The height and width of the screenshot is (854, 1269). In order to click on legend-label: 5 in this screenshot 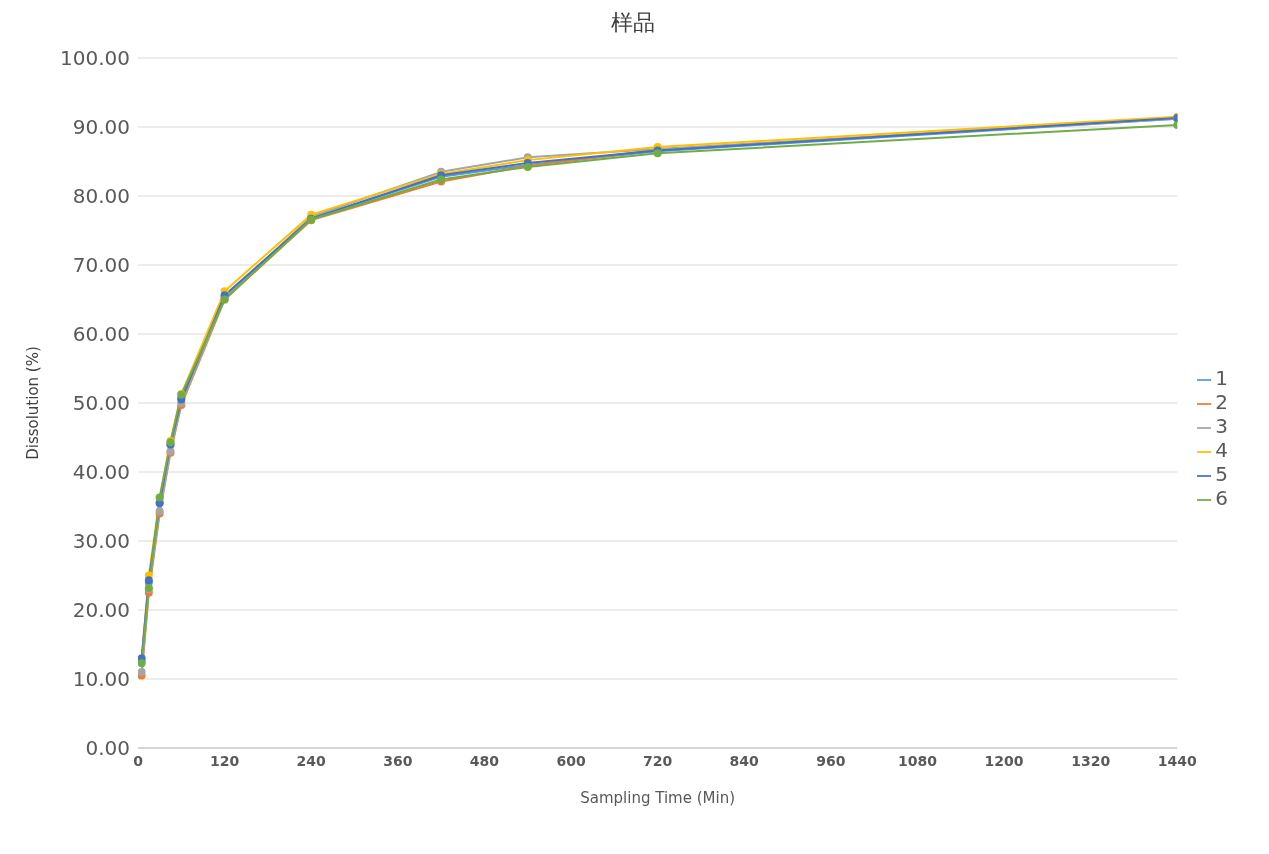, I will do `click(1221, 474)`.